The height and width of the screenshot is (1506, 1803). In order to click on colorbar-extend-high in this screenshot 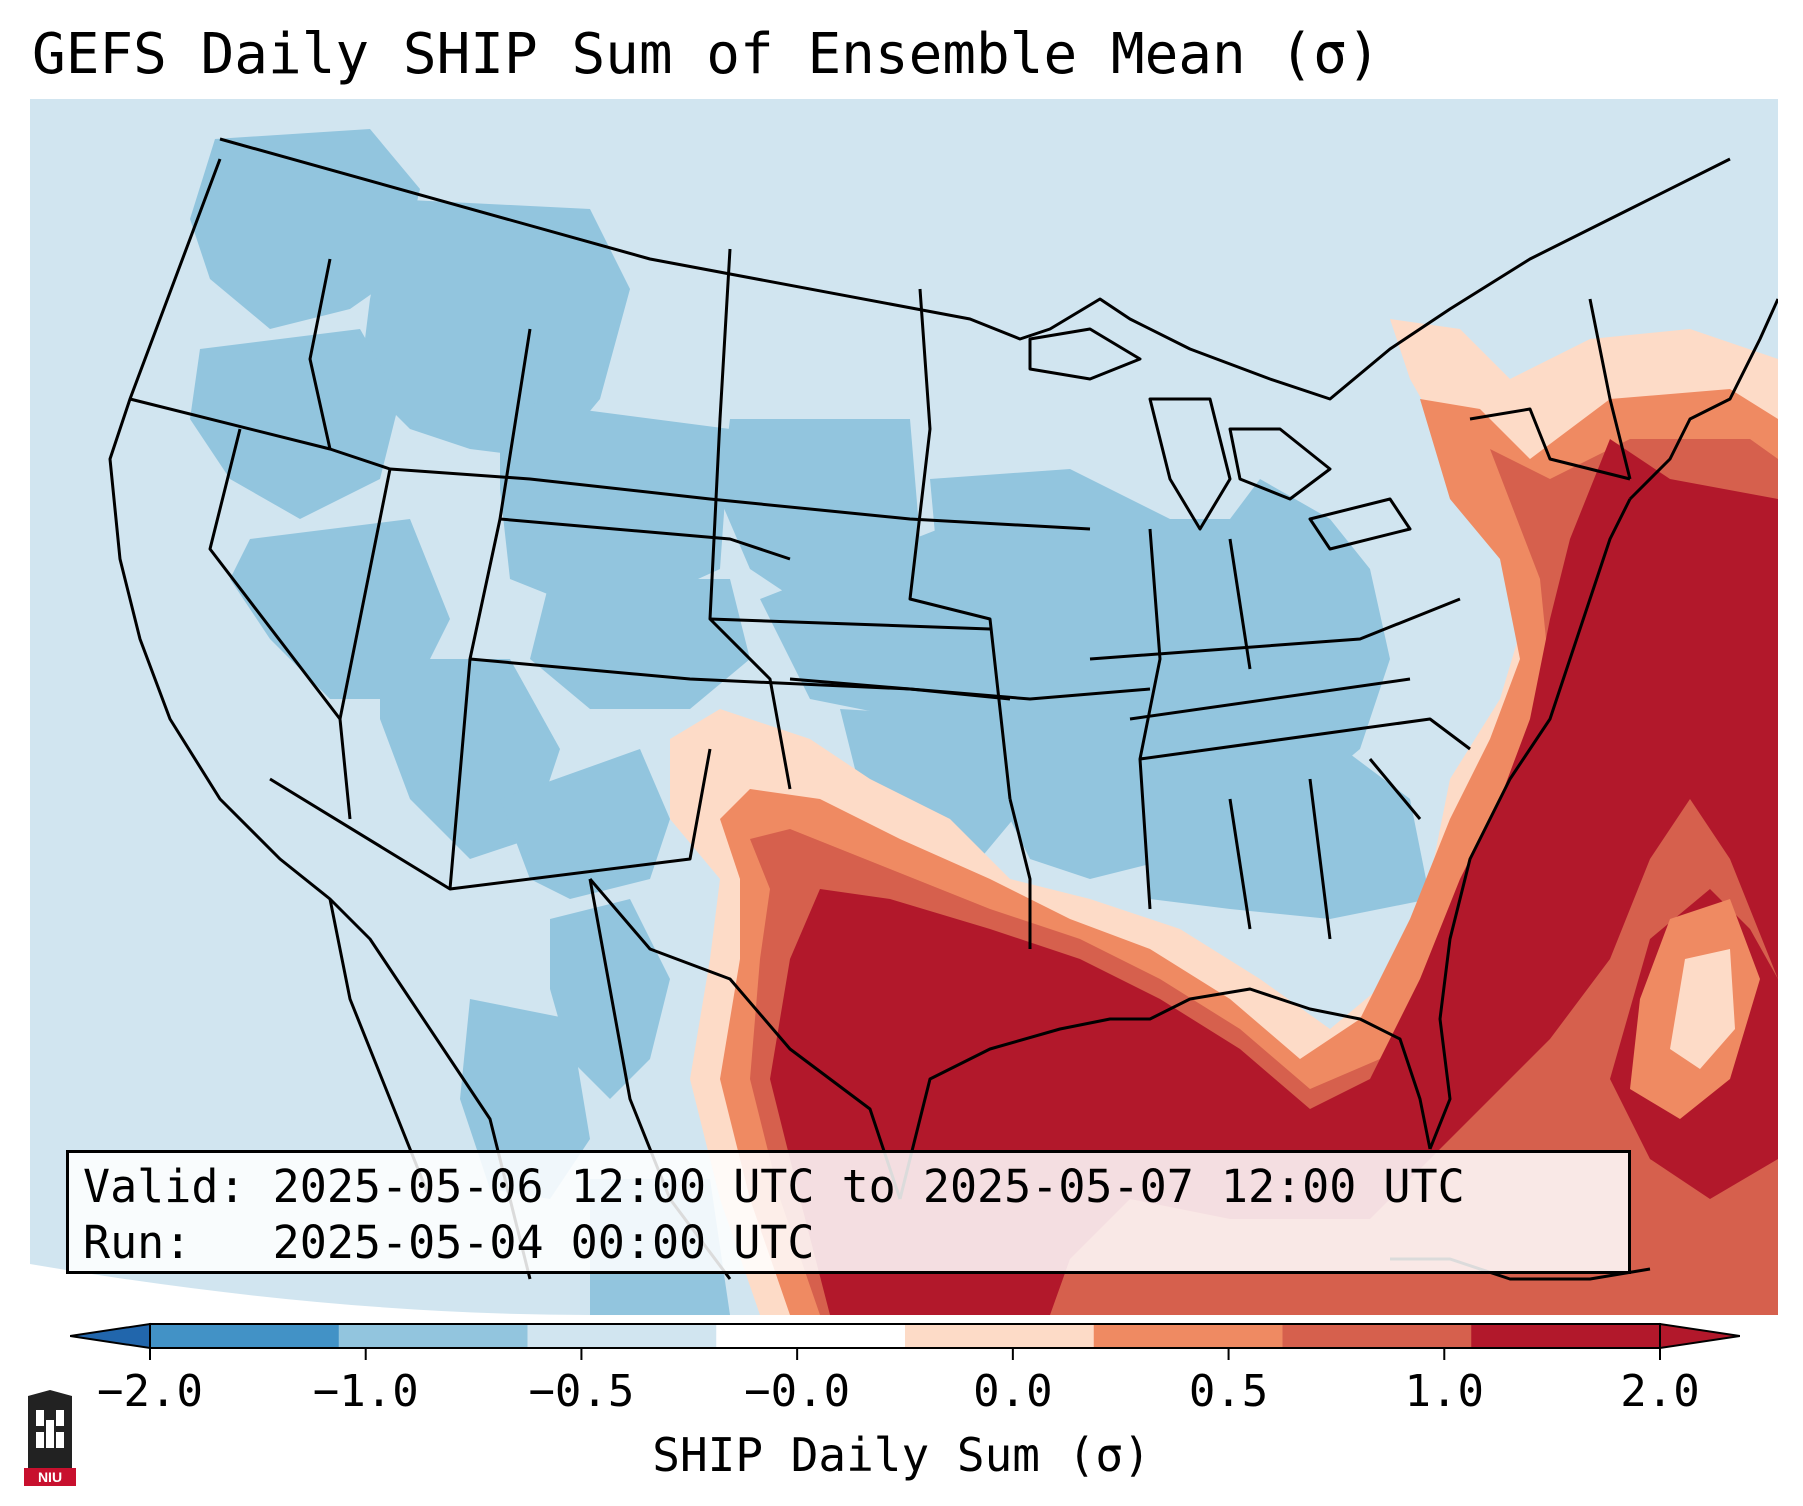, I will do `click(1700, 1336)`.